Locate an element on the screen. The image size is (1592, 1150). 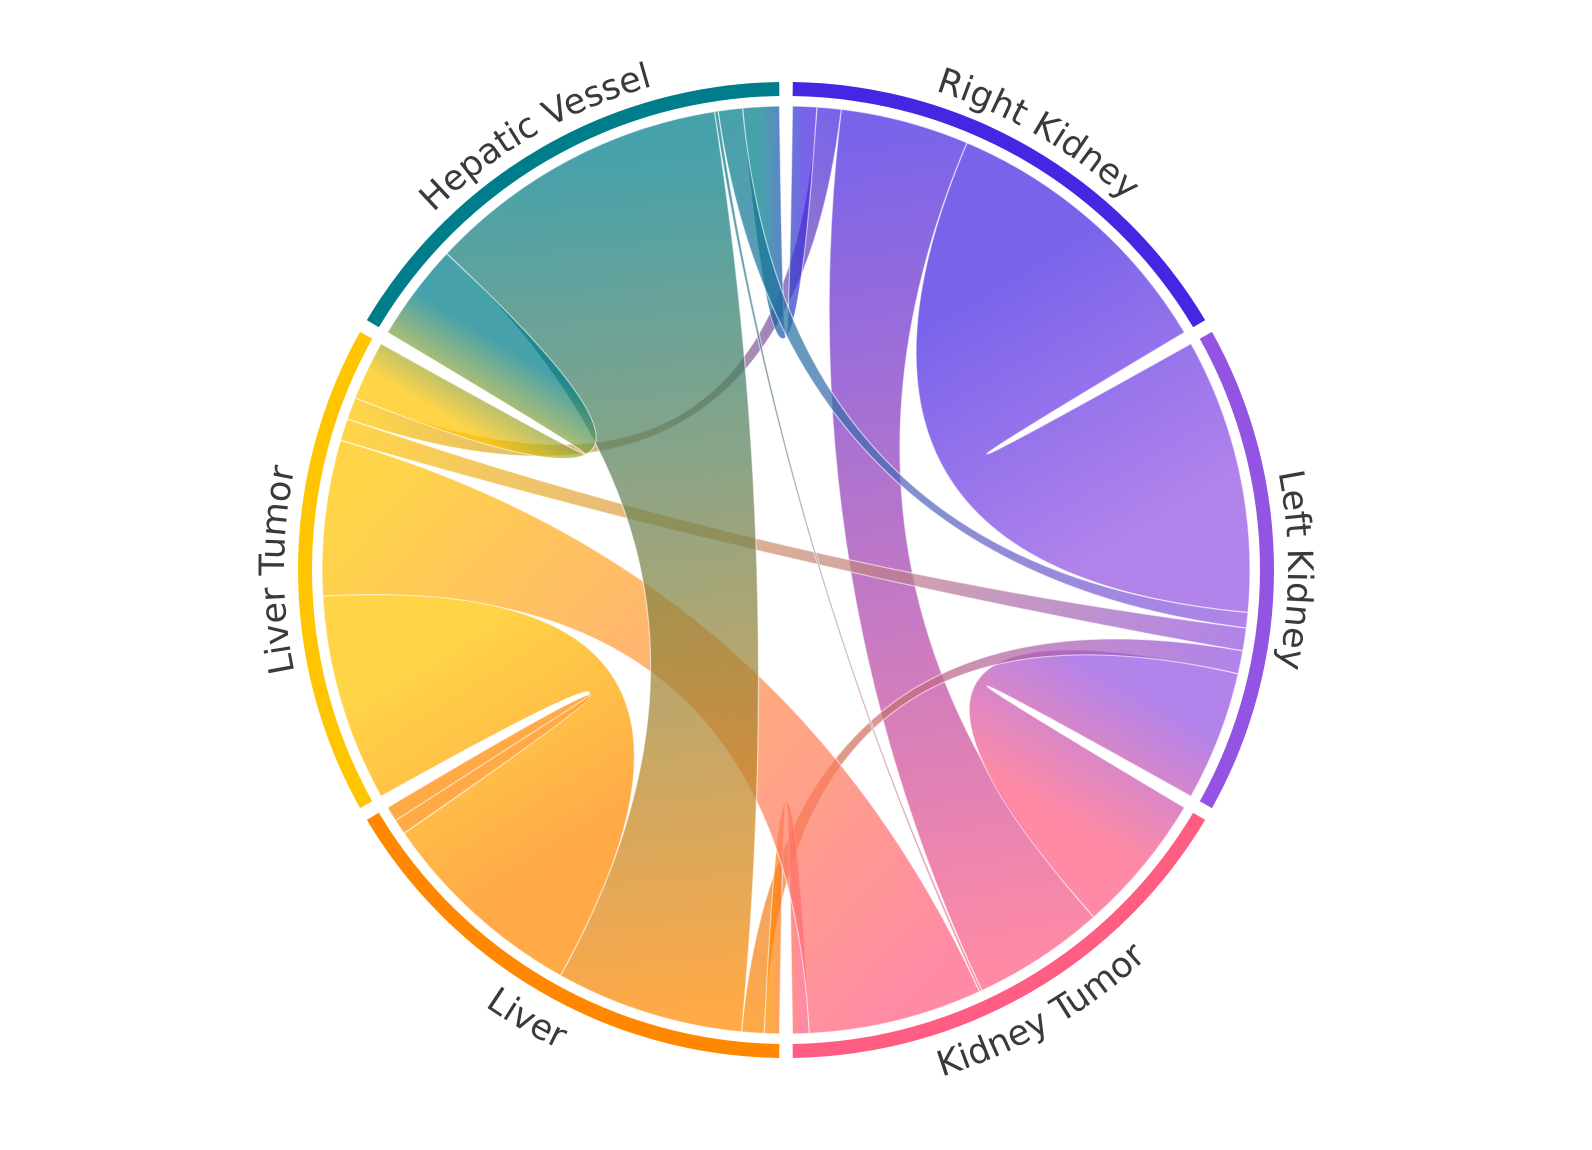
group-label-liver-tumor: Liver Tumor is located at coordinates (278, 570).